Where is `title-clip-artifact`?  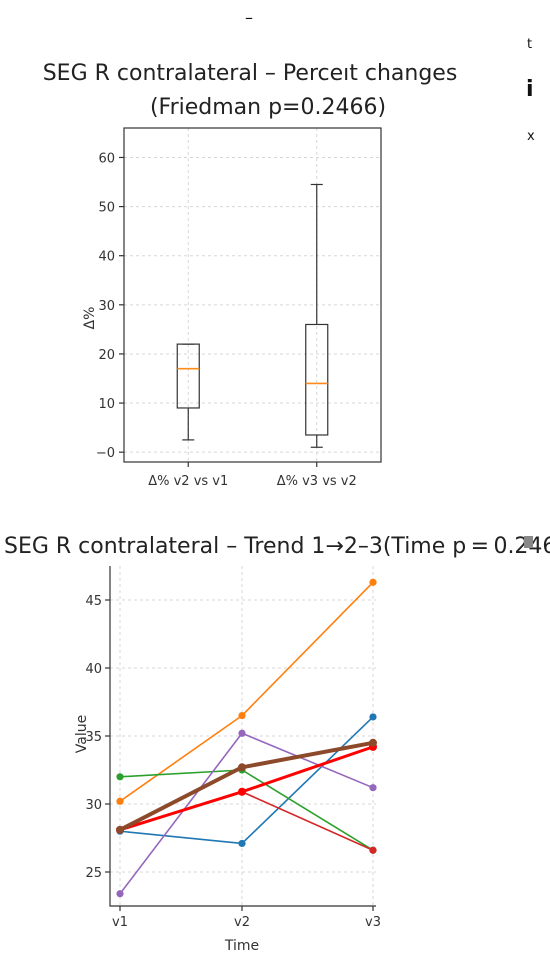
title-clip-artifact is located at coordinates (528, 542).